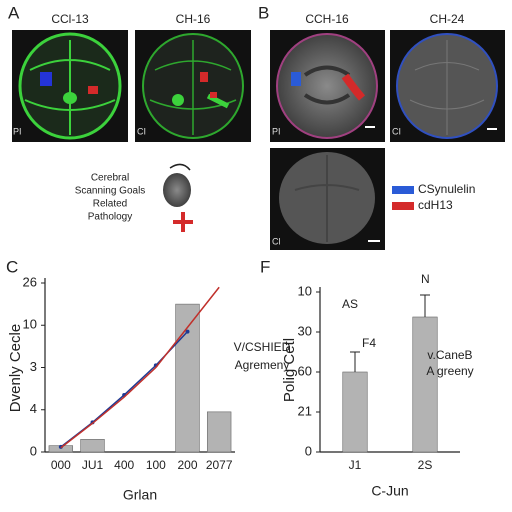 This screenshot has width=512, height=512. I want to click on annotation: V/CSHIED, so click(262, 347).